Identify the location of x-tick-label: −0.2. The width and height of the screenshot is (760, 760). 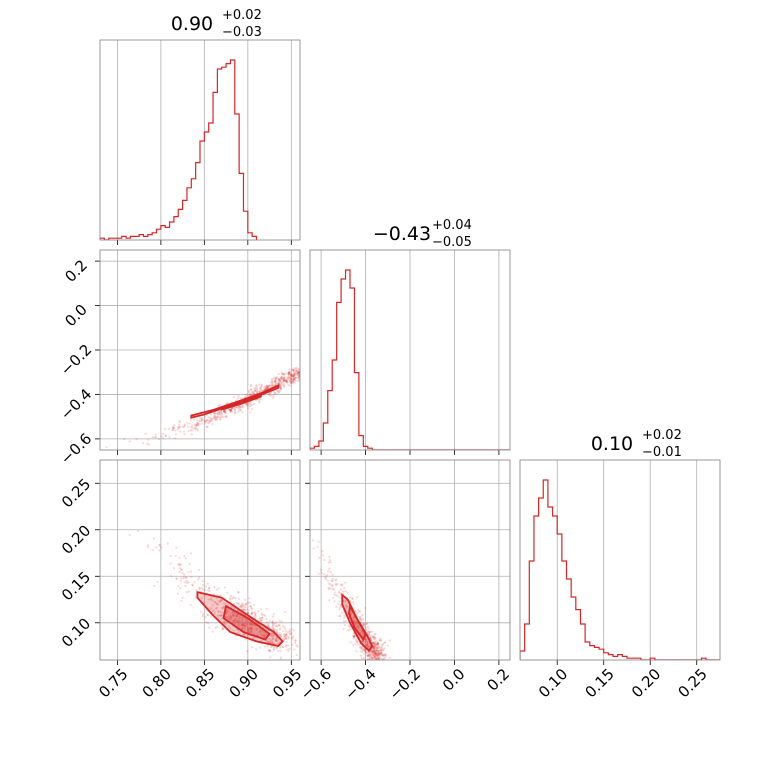
(405, 684).